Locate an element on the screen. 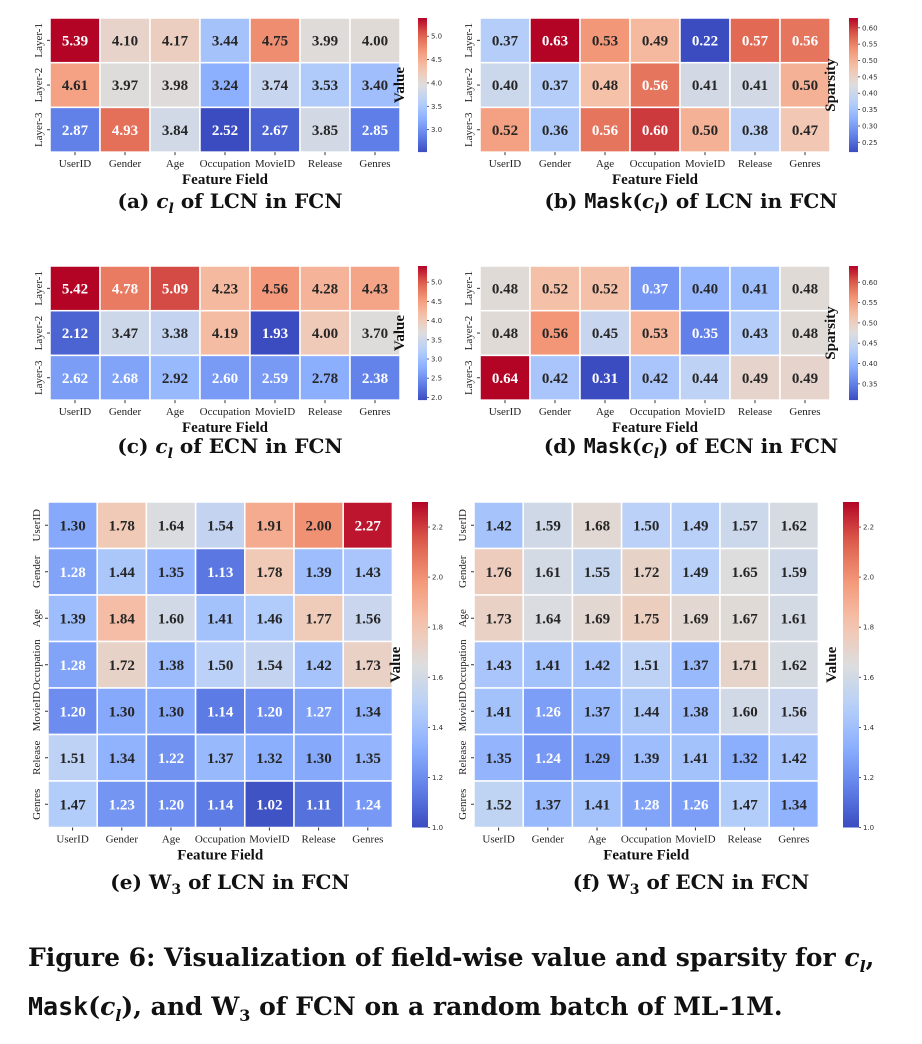 The width and height of the screenshot is (922, 1044). cell-value-label: 0.43 is located at coordinates (755, 334).